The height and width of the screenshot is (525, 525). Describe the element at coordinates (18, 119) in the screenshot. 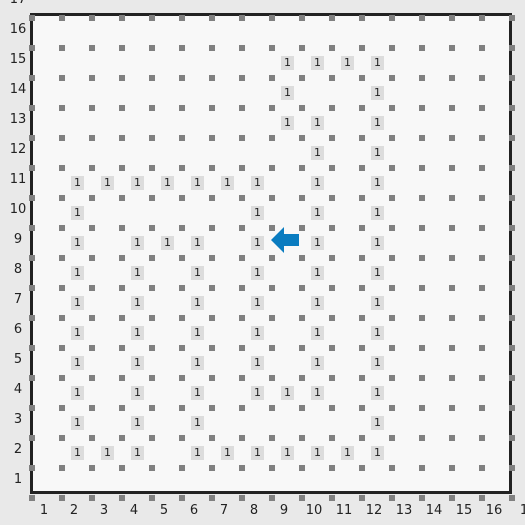

I see `y-axis-label: 13` at that location.